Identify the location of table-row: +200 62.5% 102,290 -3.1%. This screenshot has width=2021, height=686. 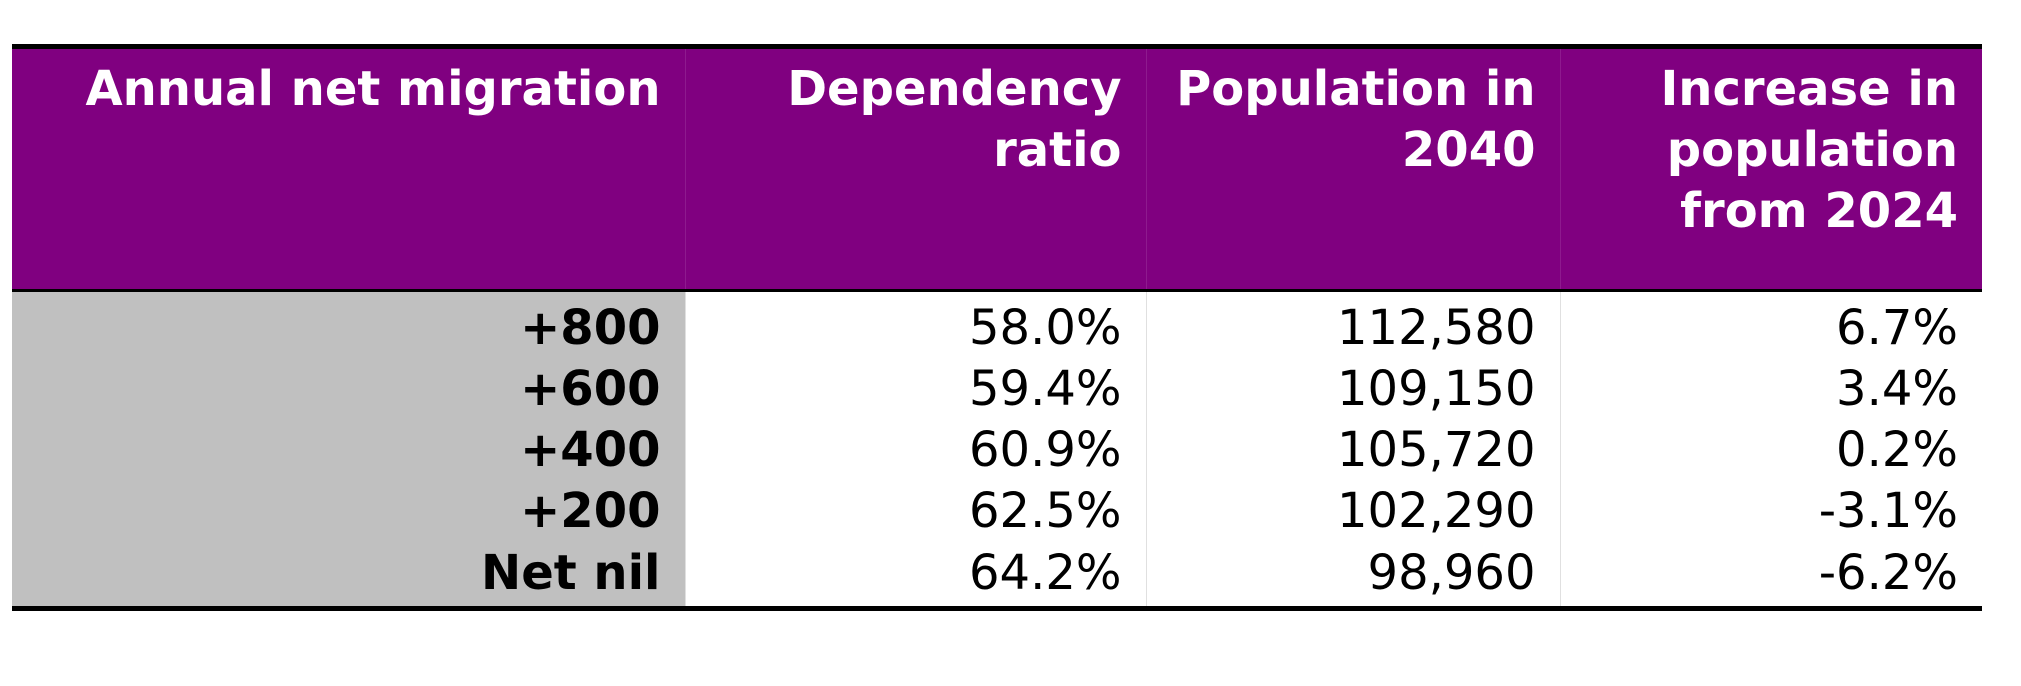
(997, 511).